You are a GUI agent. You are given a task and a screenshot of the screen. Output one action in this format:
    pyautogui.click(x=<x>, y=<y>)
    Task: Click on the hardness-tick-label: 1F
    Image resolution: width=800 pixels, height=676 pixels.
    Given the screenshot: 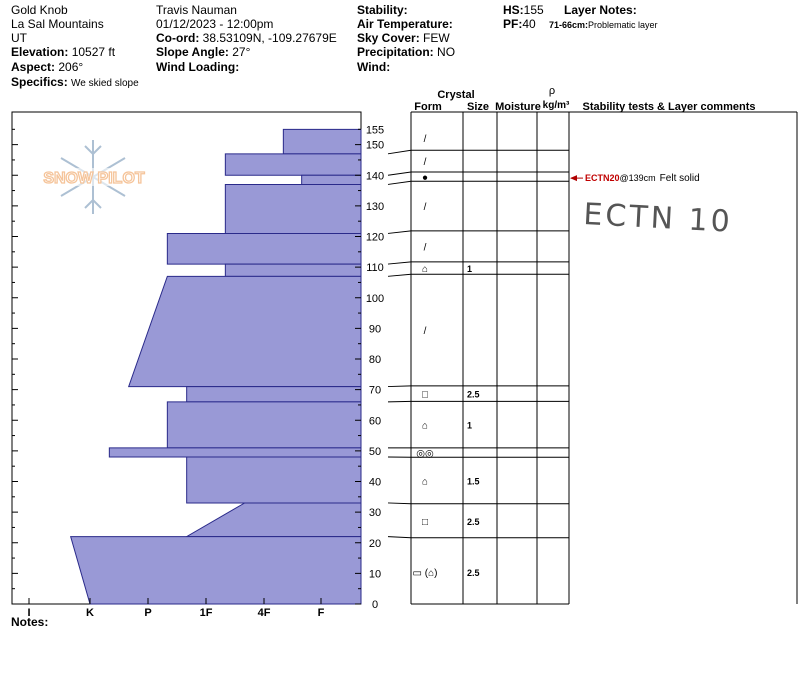 What is the action you would take?
    pyautogui.click(x=206, y=613)
    